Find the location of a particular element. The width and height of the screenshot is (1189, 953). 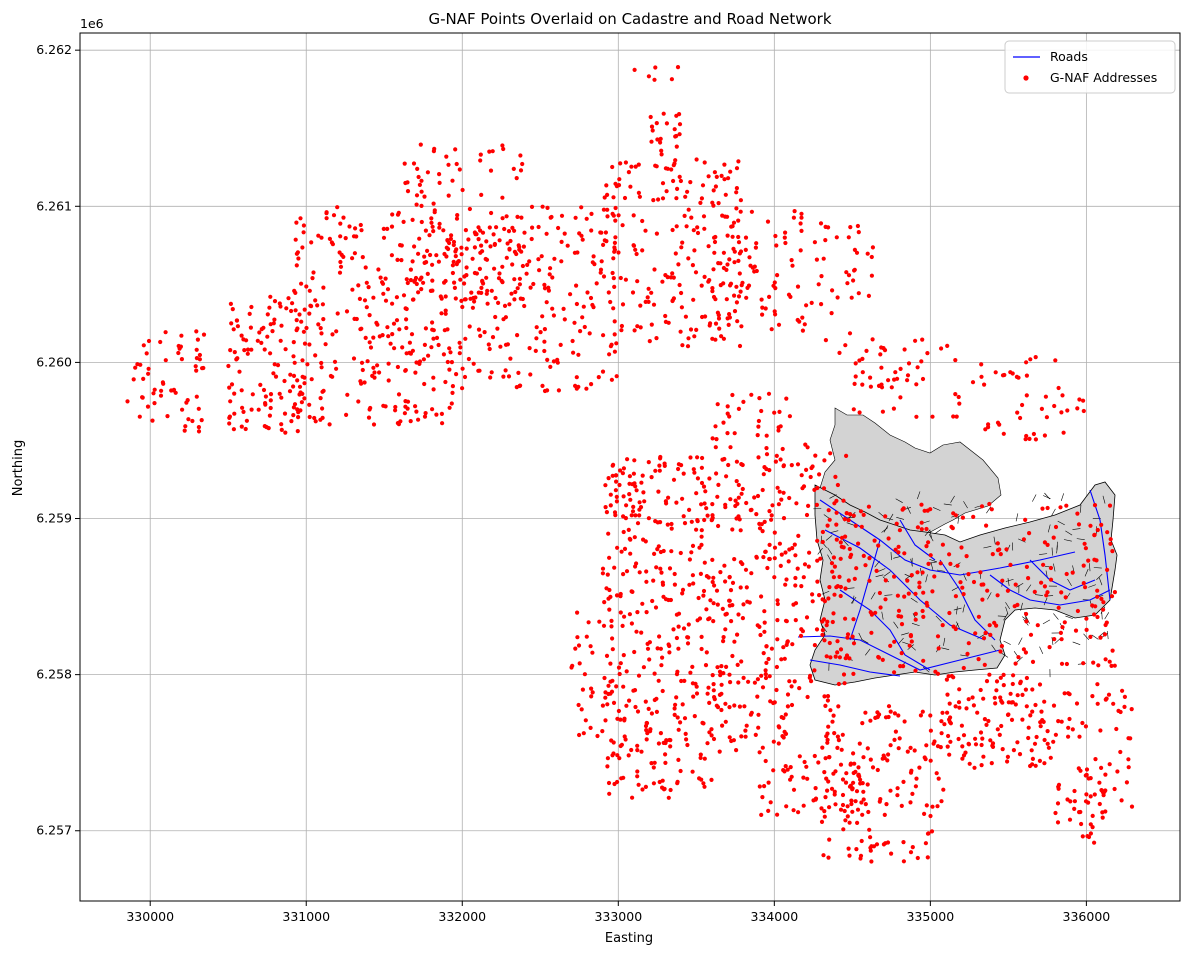

lot-line is located at coordinates (957, 610).